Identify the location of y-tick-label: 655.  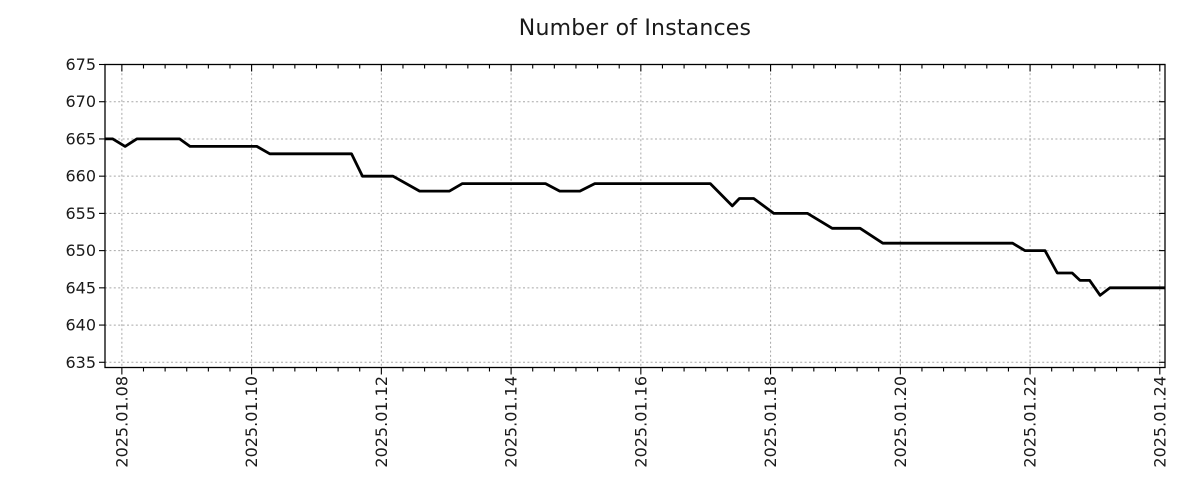
(80, 213).